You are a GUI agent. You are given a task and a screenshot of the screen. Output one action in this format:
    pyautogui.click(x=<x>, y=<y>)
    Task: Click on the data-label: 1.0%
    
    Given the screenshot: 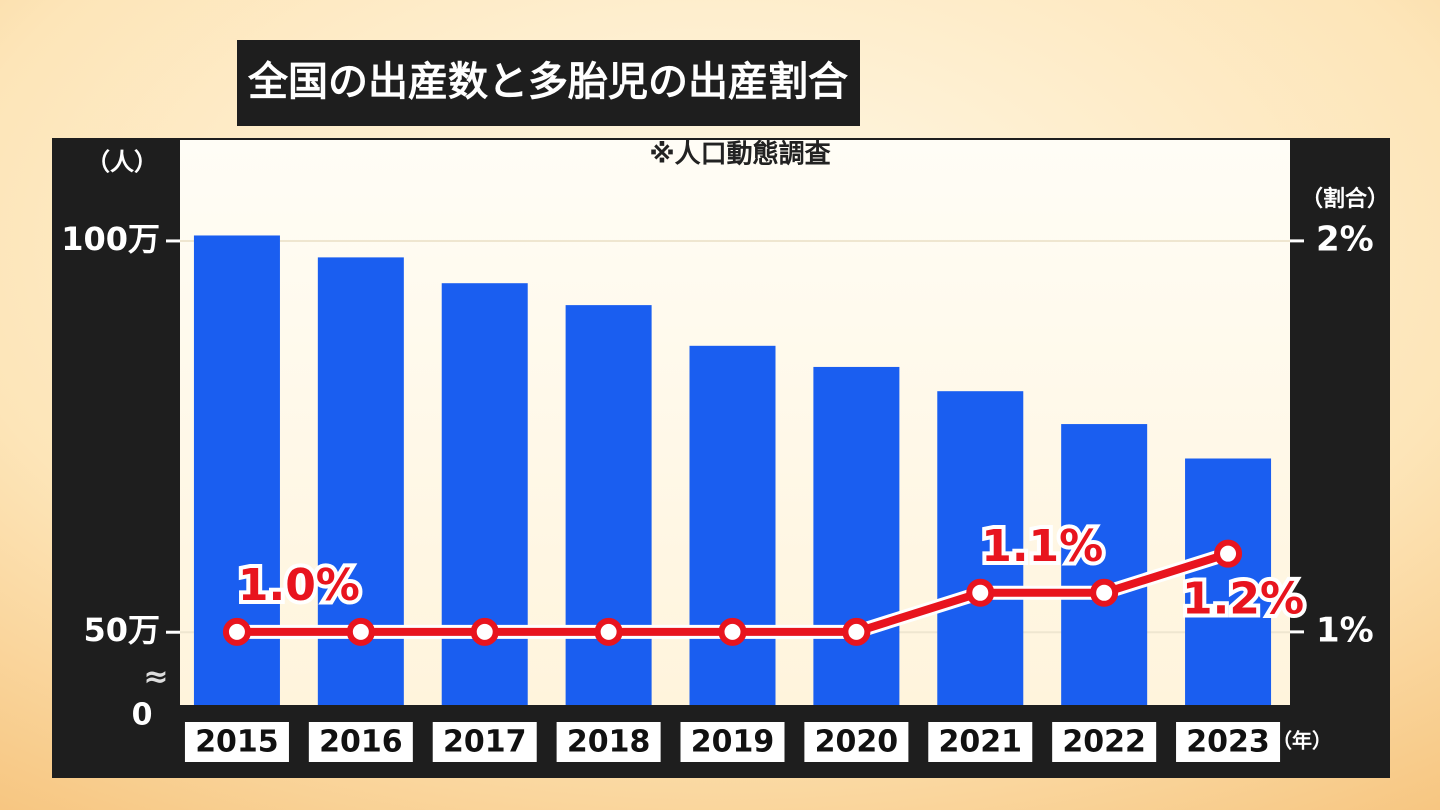 What is the action you would take?
    pyautogui.click(x=299, y=585)
    